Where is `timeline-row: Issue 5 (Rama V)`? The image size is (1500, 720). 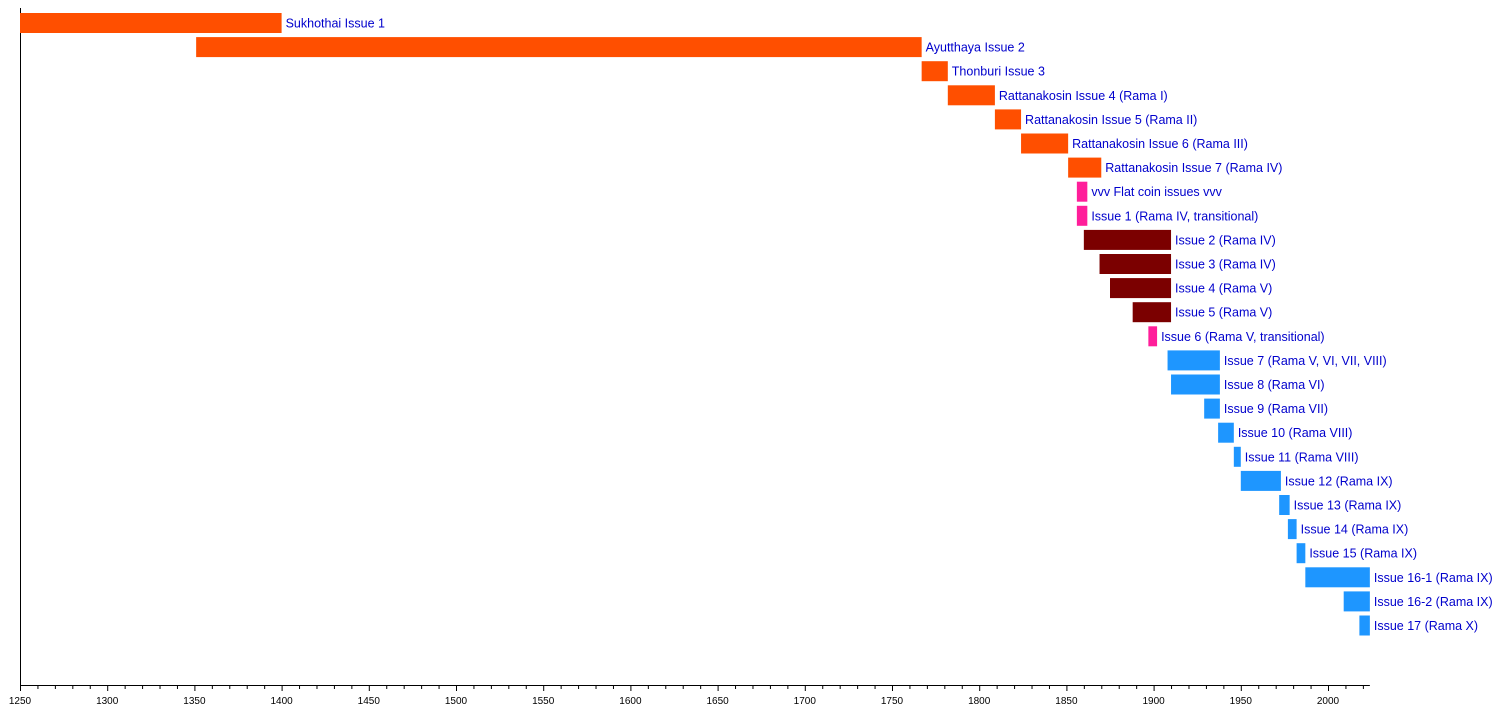
timeline-row: Issue 5 (Rama V) is located at coordinates (1202, 312).